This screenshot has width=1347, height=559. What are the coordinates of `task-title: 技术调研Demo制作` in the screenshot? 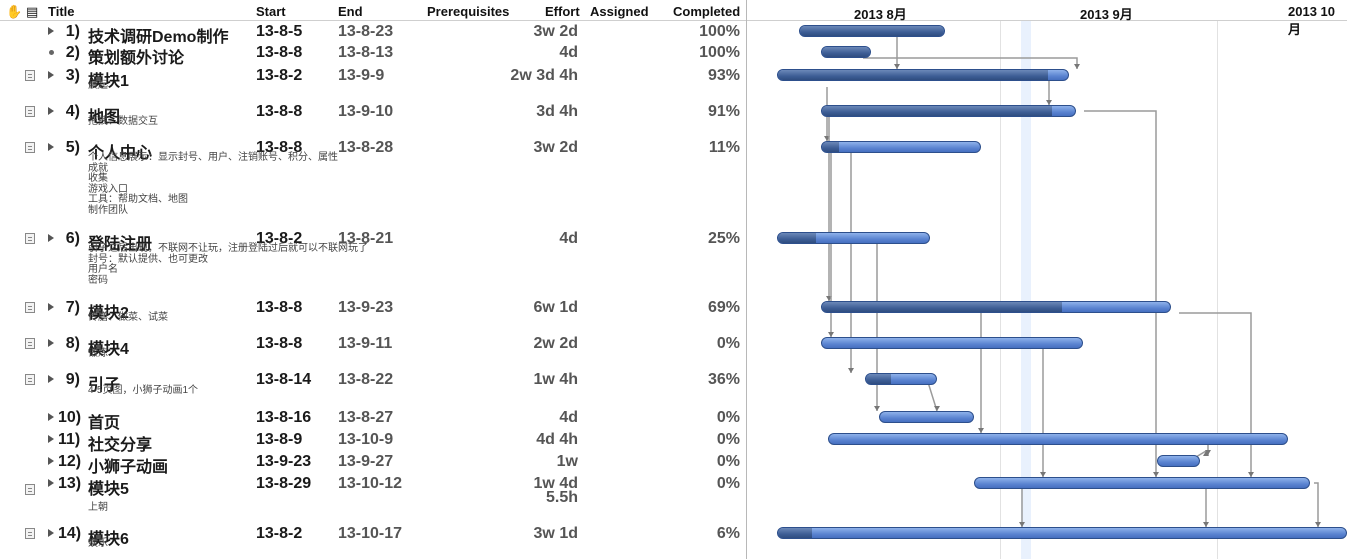 It's located at (158, 37).